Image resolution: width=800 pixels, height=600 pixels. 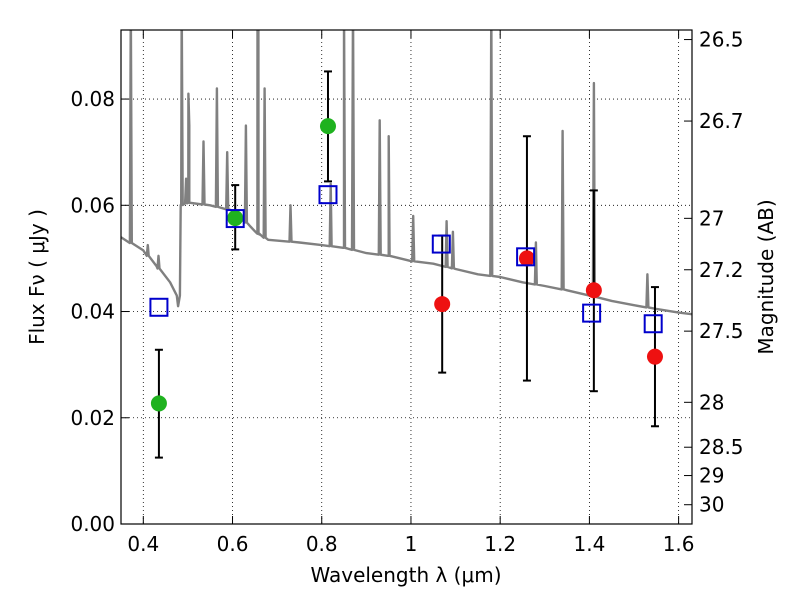 I want to click on y-tick-label: 0.04, so click(x=92, y=312).